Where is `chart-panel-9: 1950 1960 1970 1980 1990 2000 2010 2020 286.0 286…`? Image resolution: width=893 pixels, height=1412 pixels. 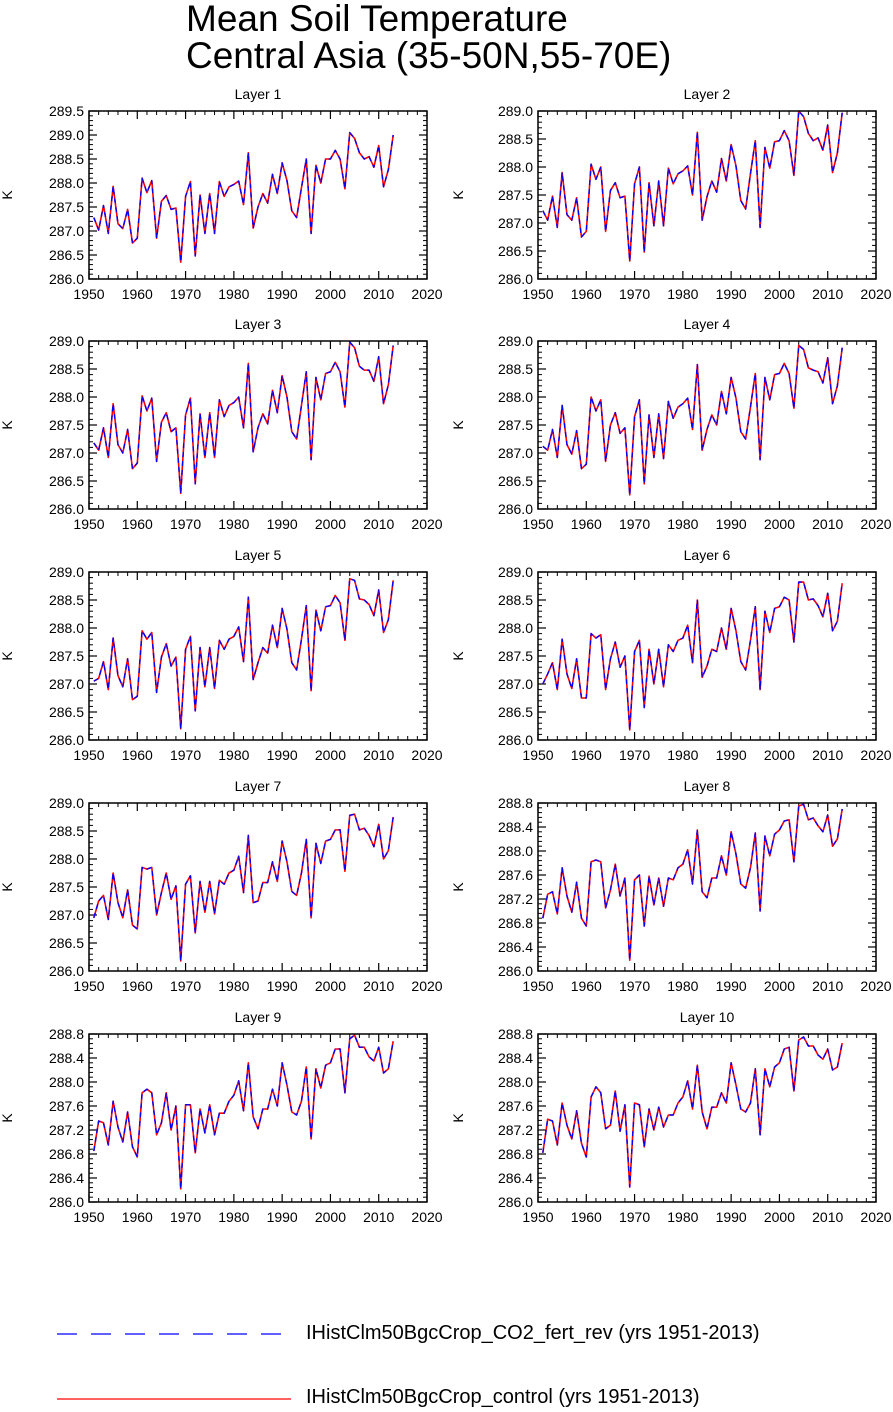 chart-panel-9: 1950 1960 1970 1980 1990 2000 2010 2020 286.0 286… is located at coordinates (221, 1117).